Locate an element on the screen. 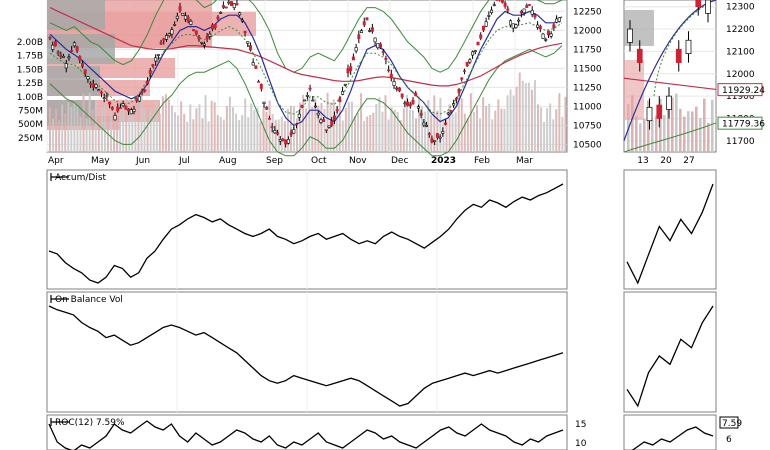 This screenshot has width=770, height=450. price-y-tick-label: 10750 is located at coordinates (587, 126).